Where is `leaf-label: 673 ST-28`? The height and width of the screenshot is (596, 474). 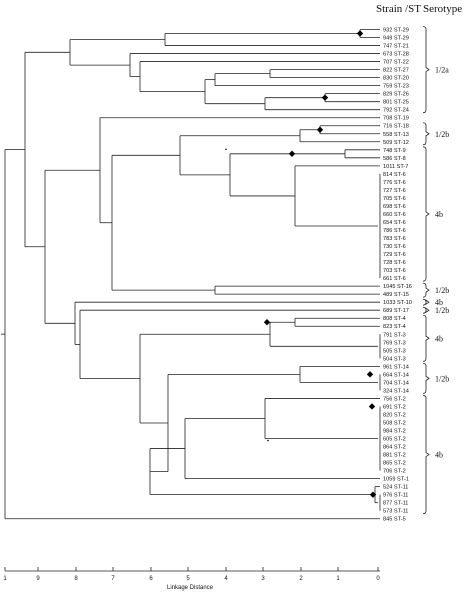 leaf-label: 673 ST-28 is located at coordinates (396, 55).